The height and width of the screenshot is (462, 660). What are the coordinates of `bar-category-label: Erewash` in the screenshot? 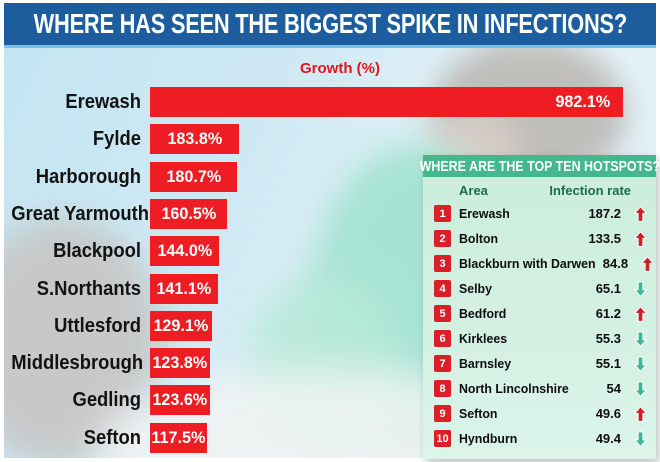 It's located at (103, 102).